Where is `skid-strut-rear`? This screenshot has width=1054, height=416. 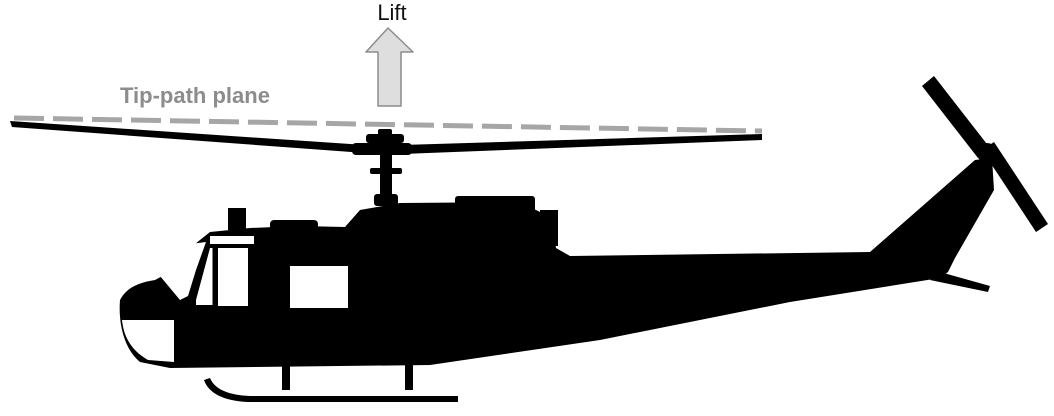 skid-strut-rear is located at coordinates (409, 376).